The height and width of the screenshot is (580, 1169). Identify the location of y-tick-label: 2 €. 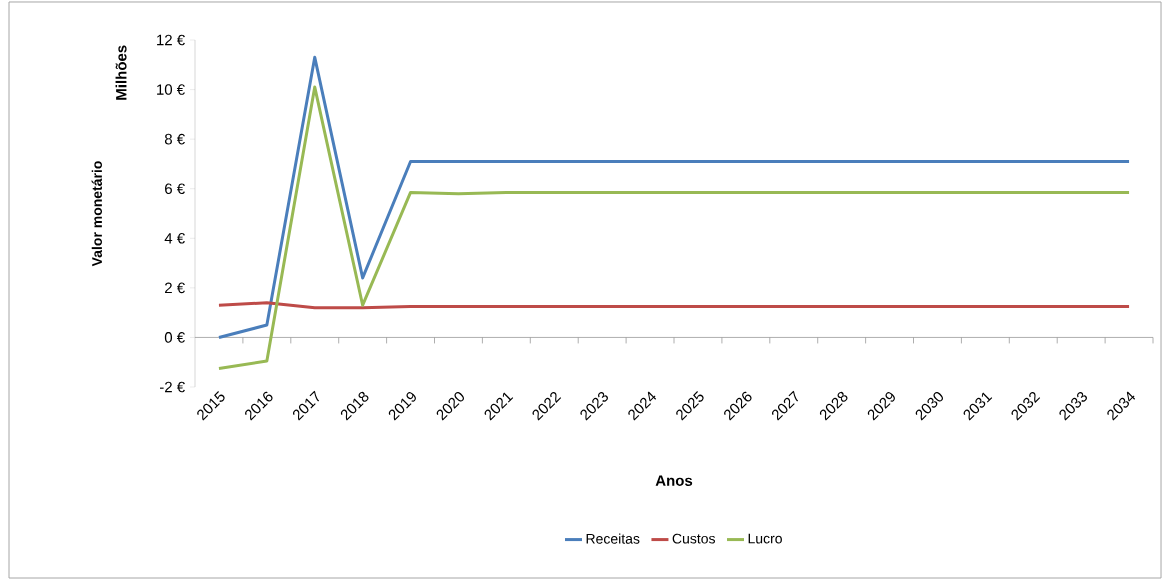
(175, 288).